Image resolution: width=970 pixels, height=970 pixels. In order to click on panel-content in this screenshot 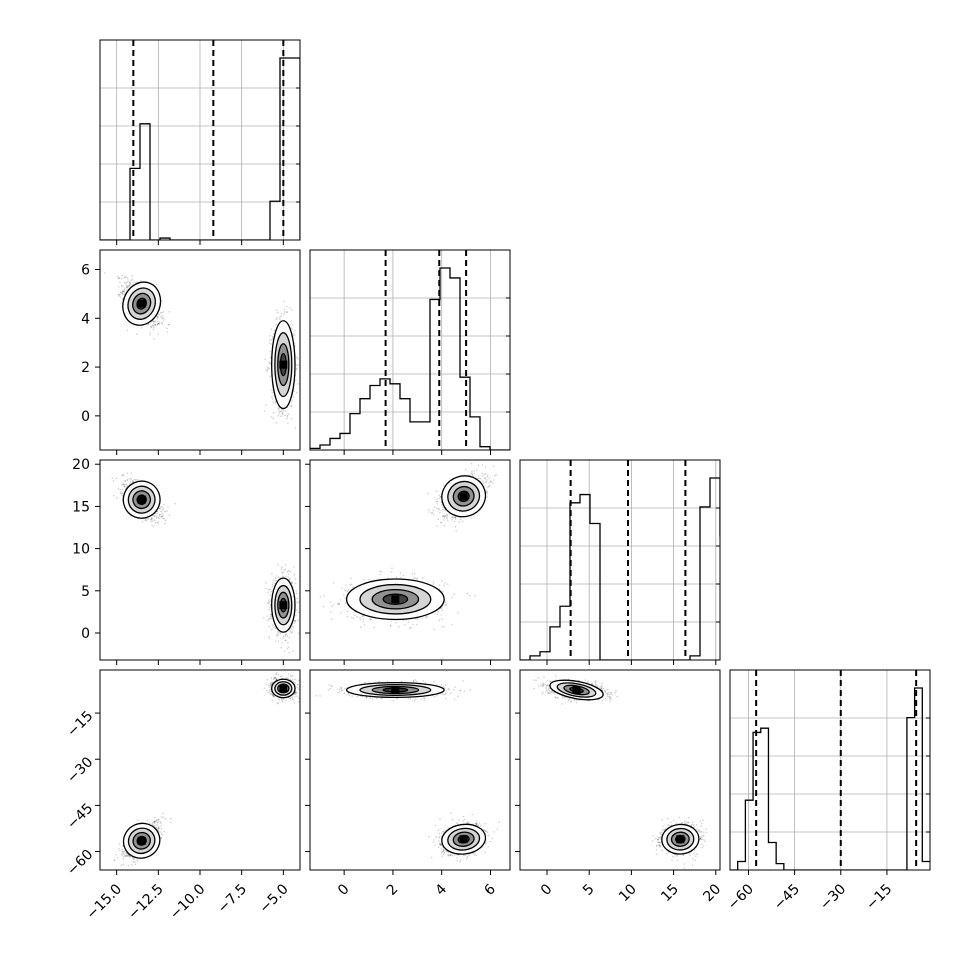, I will do `click(408, 546)`.